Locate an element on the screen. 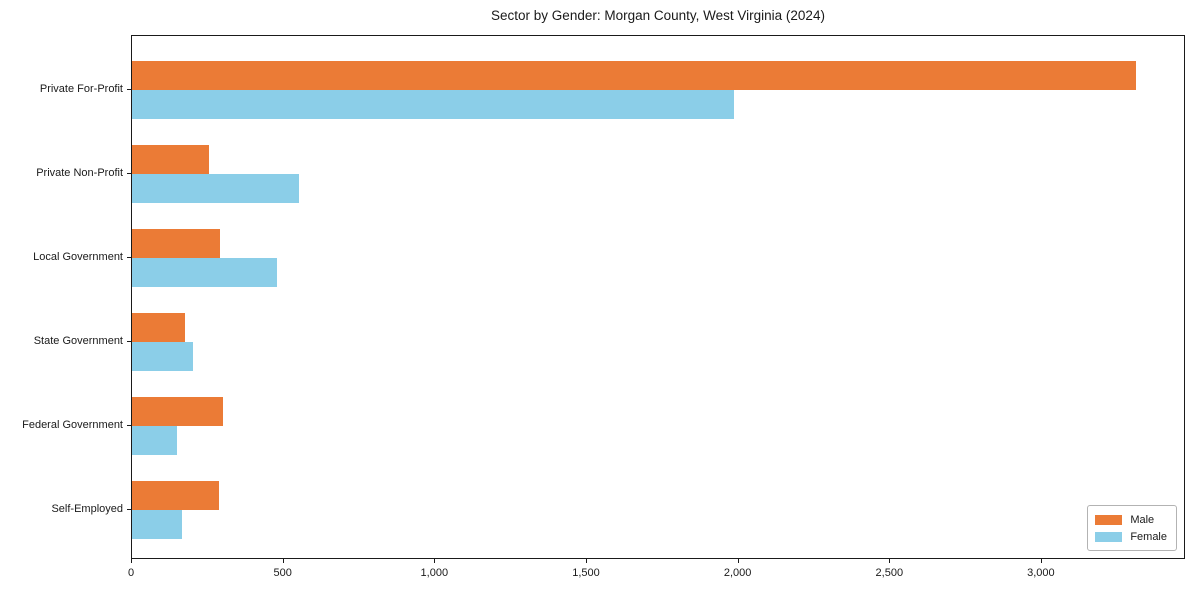 The width and height of the screenshot is (1200, 600). legend-label-male: Male is located at coordinates (1142, 519).